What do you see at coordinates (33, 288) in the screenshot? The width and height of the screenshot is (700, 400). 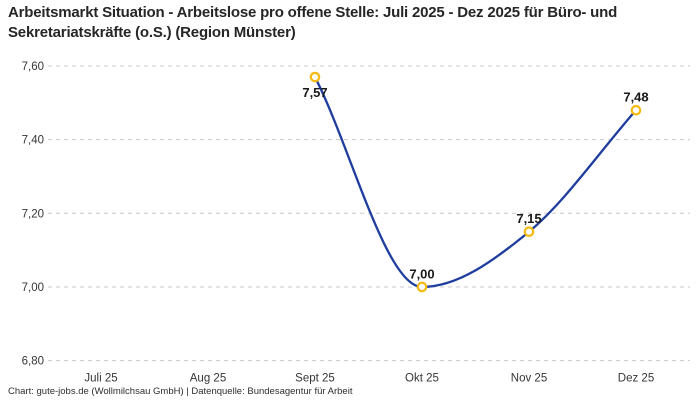 I see `y-tick-label: 7,00` at bounding box center [33, 288].